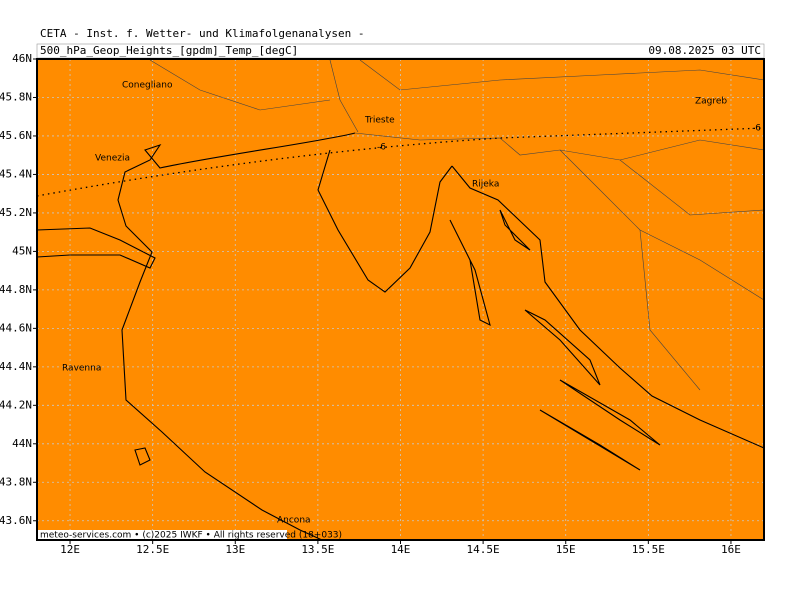 This screenshot has width=800, height=604. What do you see at coordinates (16, 96) in the screenshot?
I see `lat-tick-label: 45.8N` at bounding box center [16, 96].